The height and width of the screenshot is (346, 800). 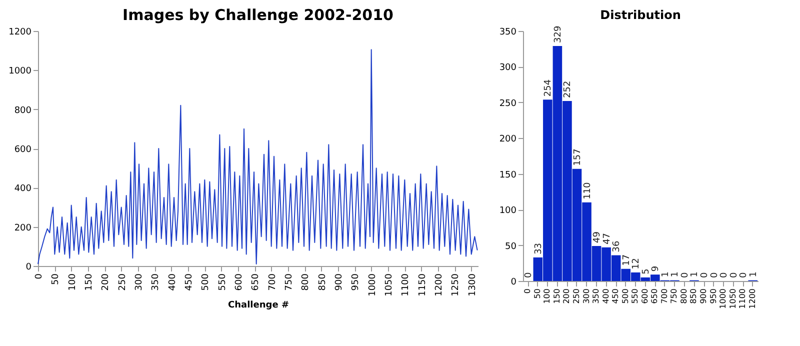 What do you see at coordinates (577, 157) in the screenshot?
I see `data-label: 157` at bounding box center [577, 157].